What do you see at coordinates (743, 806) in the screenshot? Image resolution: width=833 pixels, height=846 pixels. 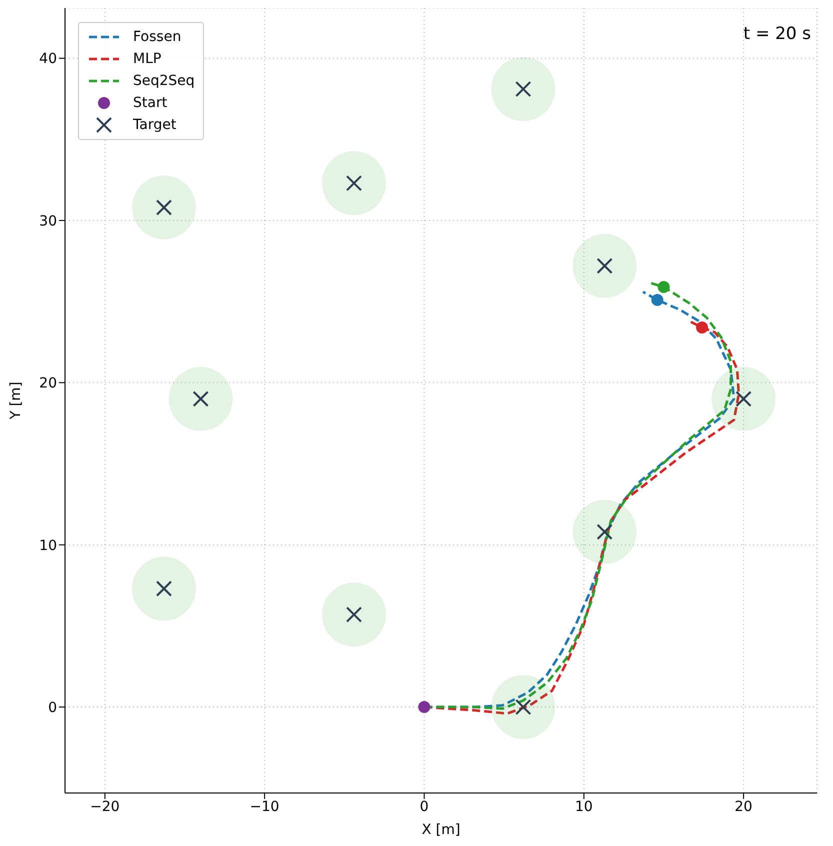 I see `x-tick-label: 20` at bounding box center [743, 806].